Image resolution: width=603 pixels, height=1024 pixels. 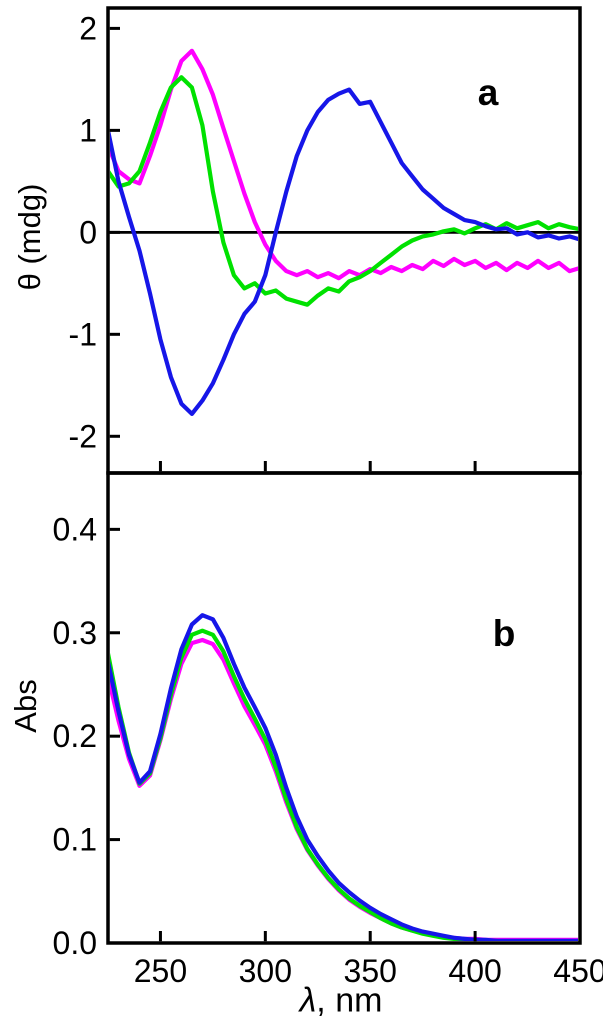 What do you see at coordinates (488, 92) in the screenshot?
I see `panel-a-letter: a` at bounding box center [488, 92].